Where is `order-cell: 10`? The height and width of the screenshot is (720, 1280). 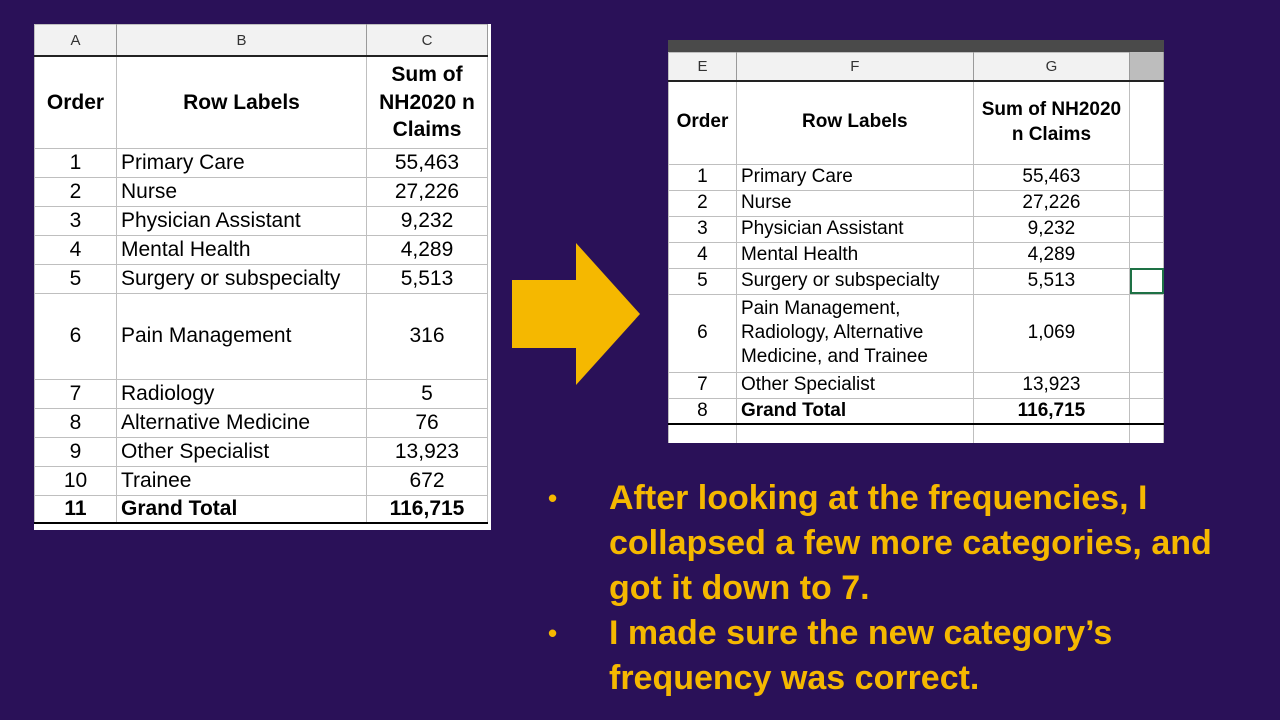 order-cell: 10 is located at coordinates (75, 480).